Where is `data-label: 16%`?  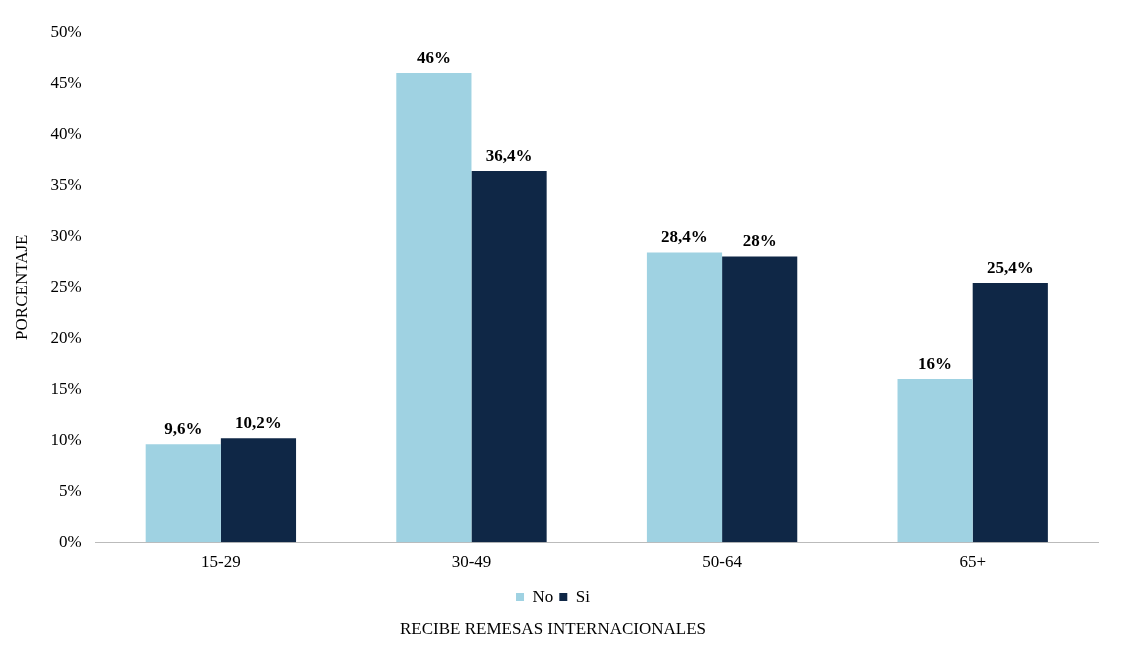
data-label: 16% is located at coordinates (935, 363).